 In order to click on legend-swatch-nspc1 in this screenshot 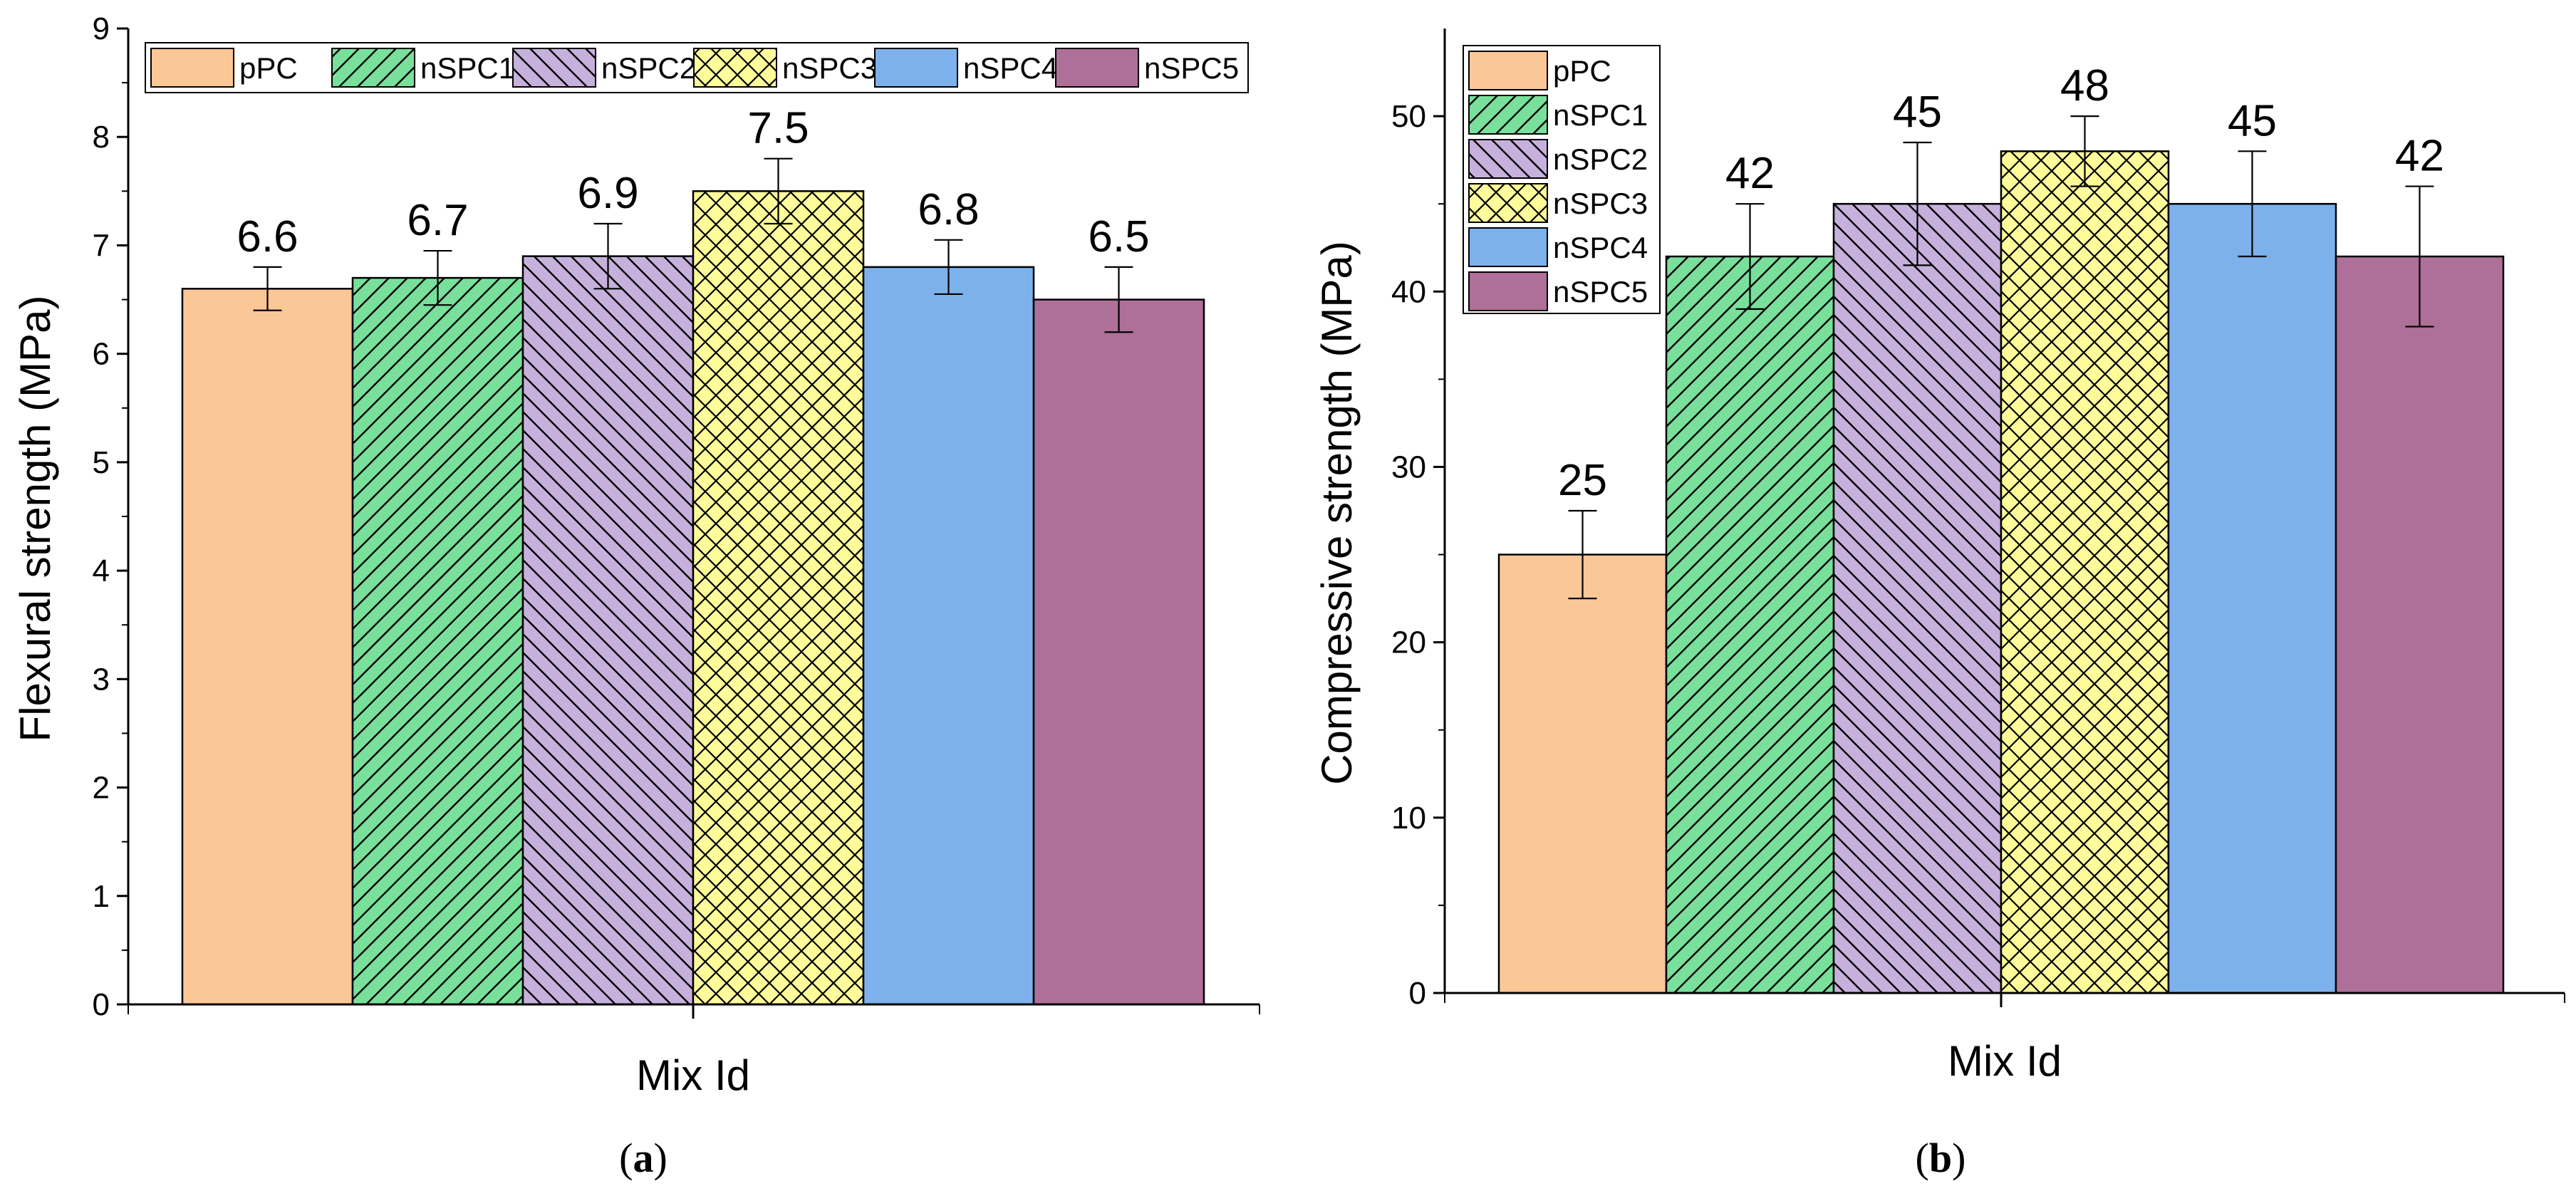, I will do `click(373, 68)`.